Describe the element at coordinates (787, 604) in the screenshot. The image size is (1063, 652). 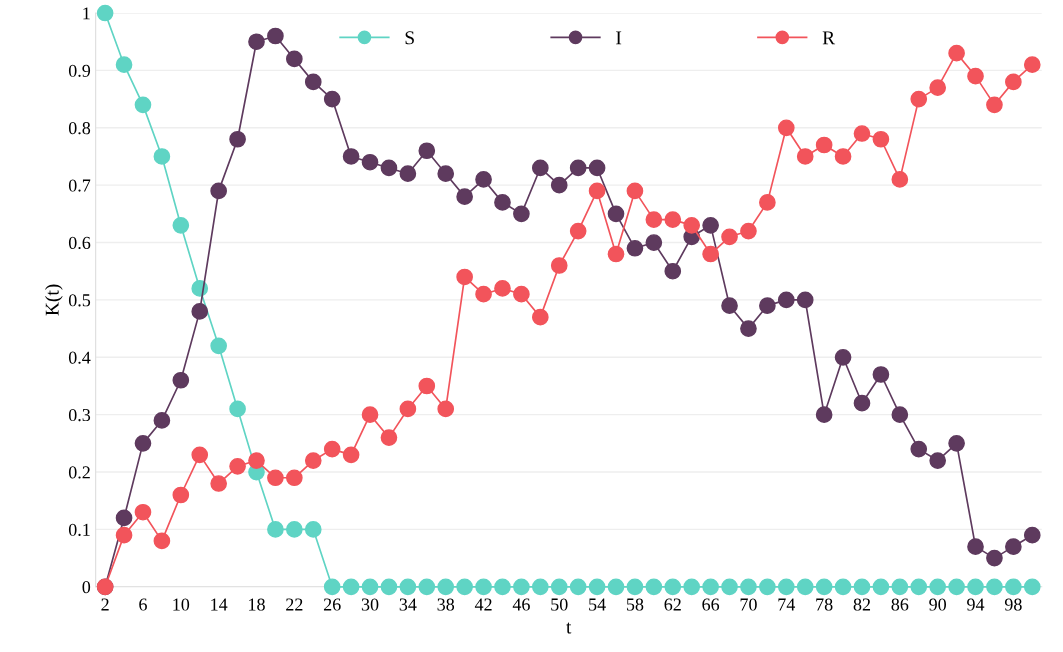
I see `x-tick-label: 74` at that location.